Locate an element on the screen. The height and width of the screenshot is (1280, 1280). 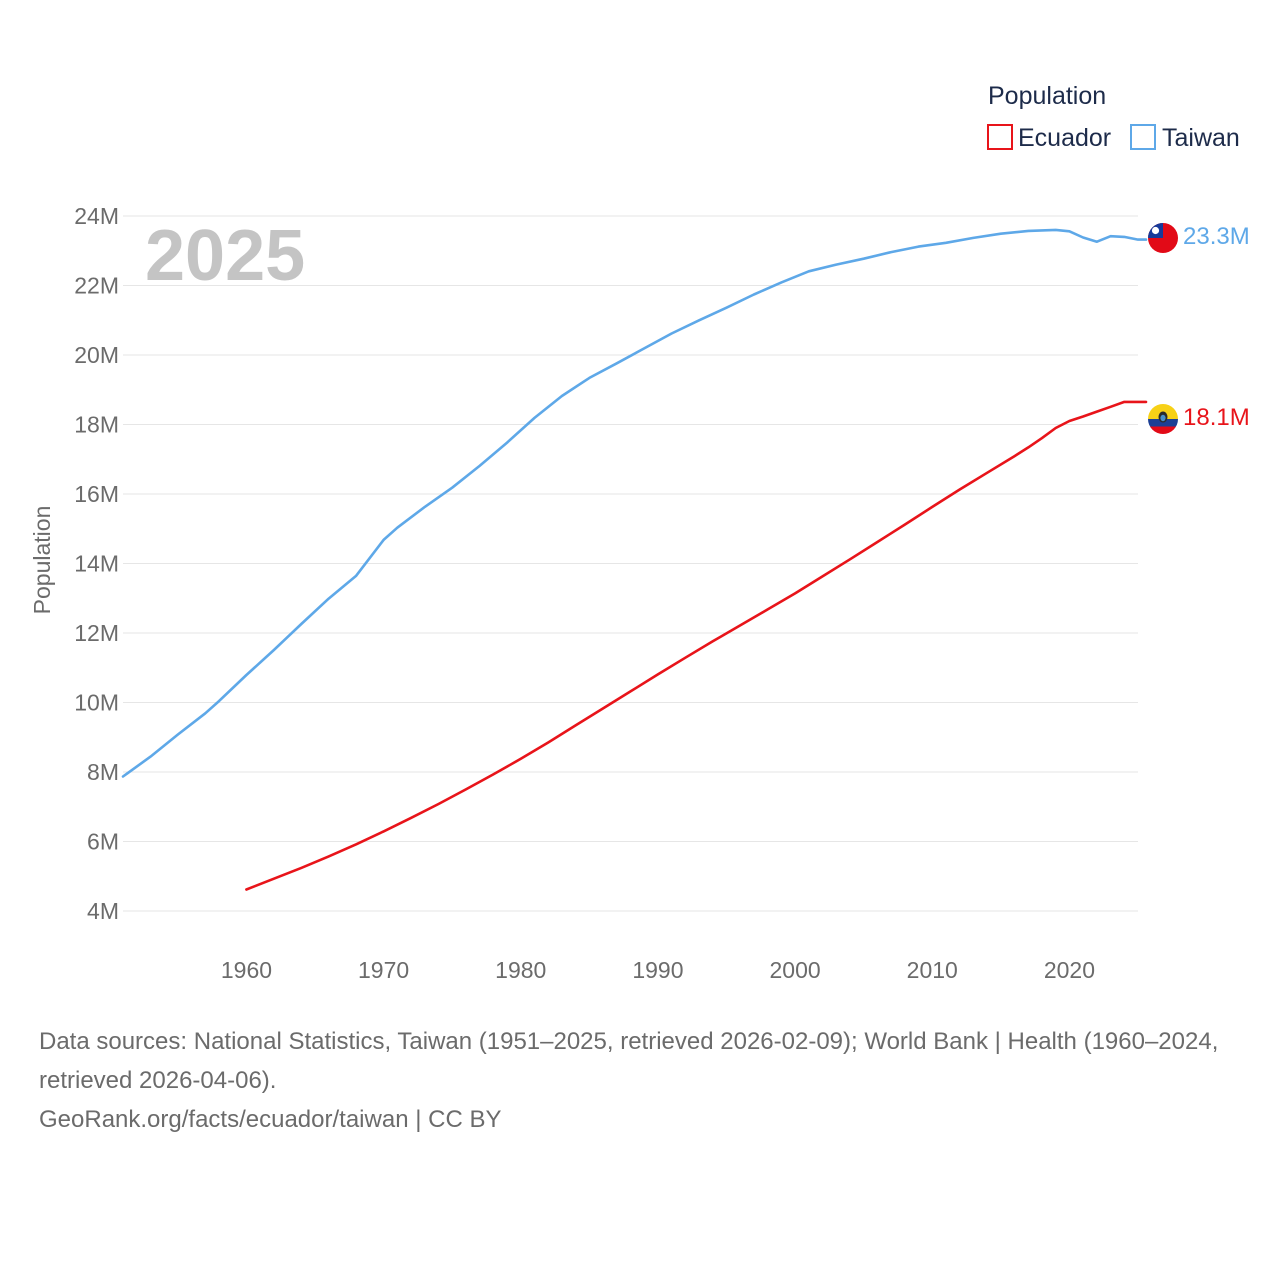
legend-title: Population is located at coordinates (1047, 96).